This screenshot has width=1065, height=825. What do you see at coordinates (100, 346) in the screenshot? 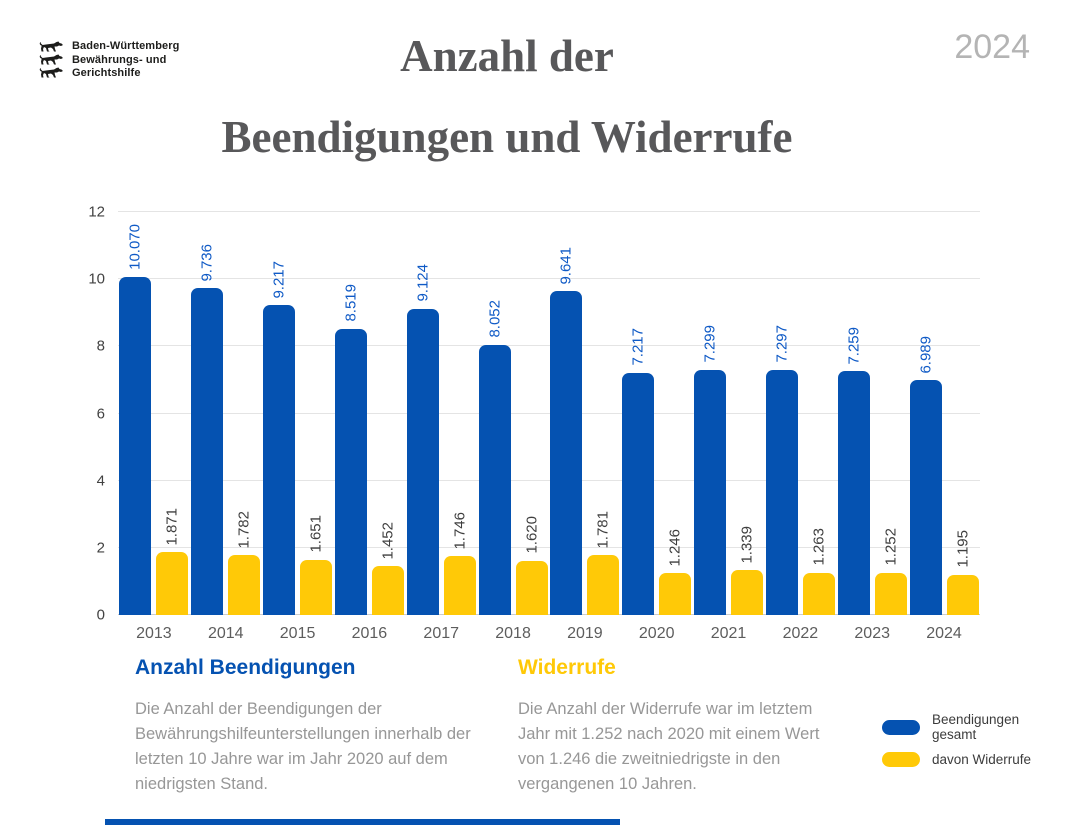
I see `y-axis-tick-label: 8` at bounding box center [100, 346].